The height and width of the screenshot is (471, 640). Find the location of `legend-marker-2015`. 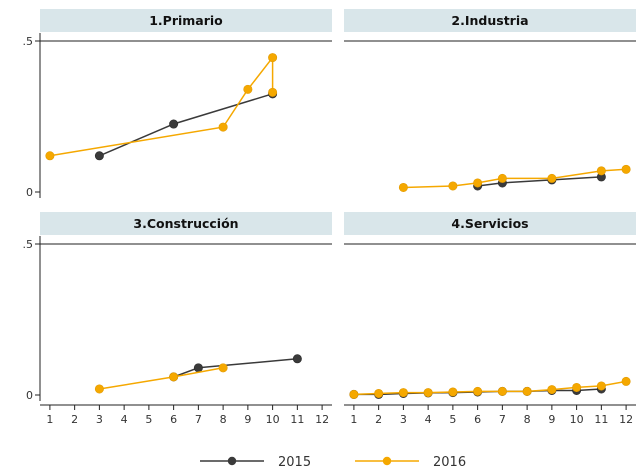

legend-marker-2015 is located at coordinates (232, 461).